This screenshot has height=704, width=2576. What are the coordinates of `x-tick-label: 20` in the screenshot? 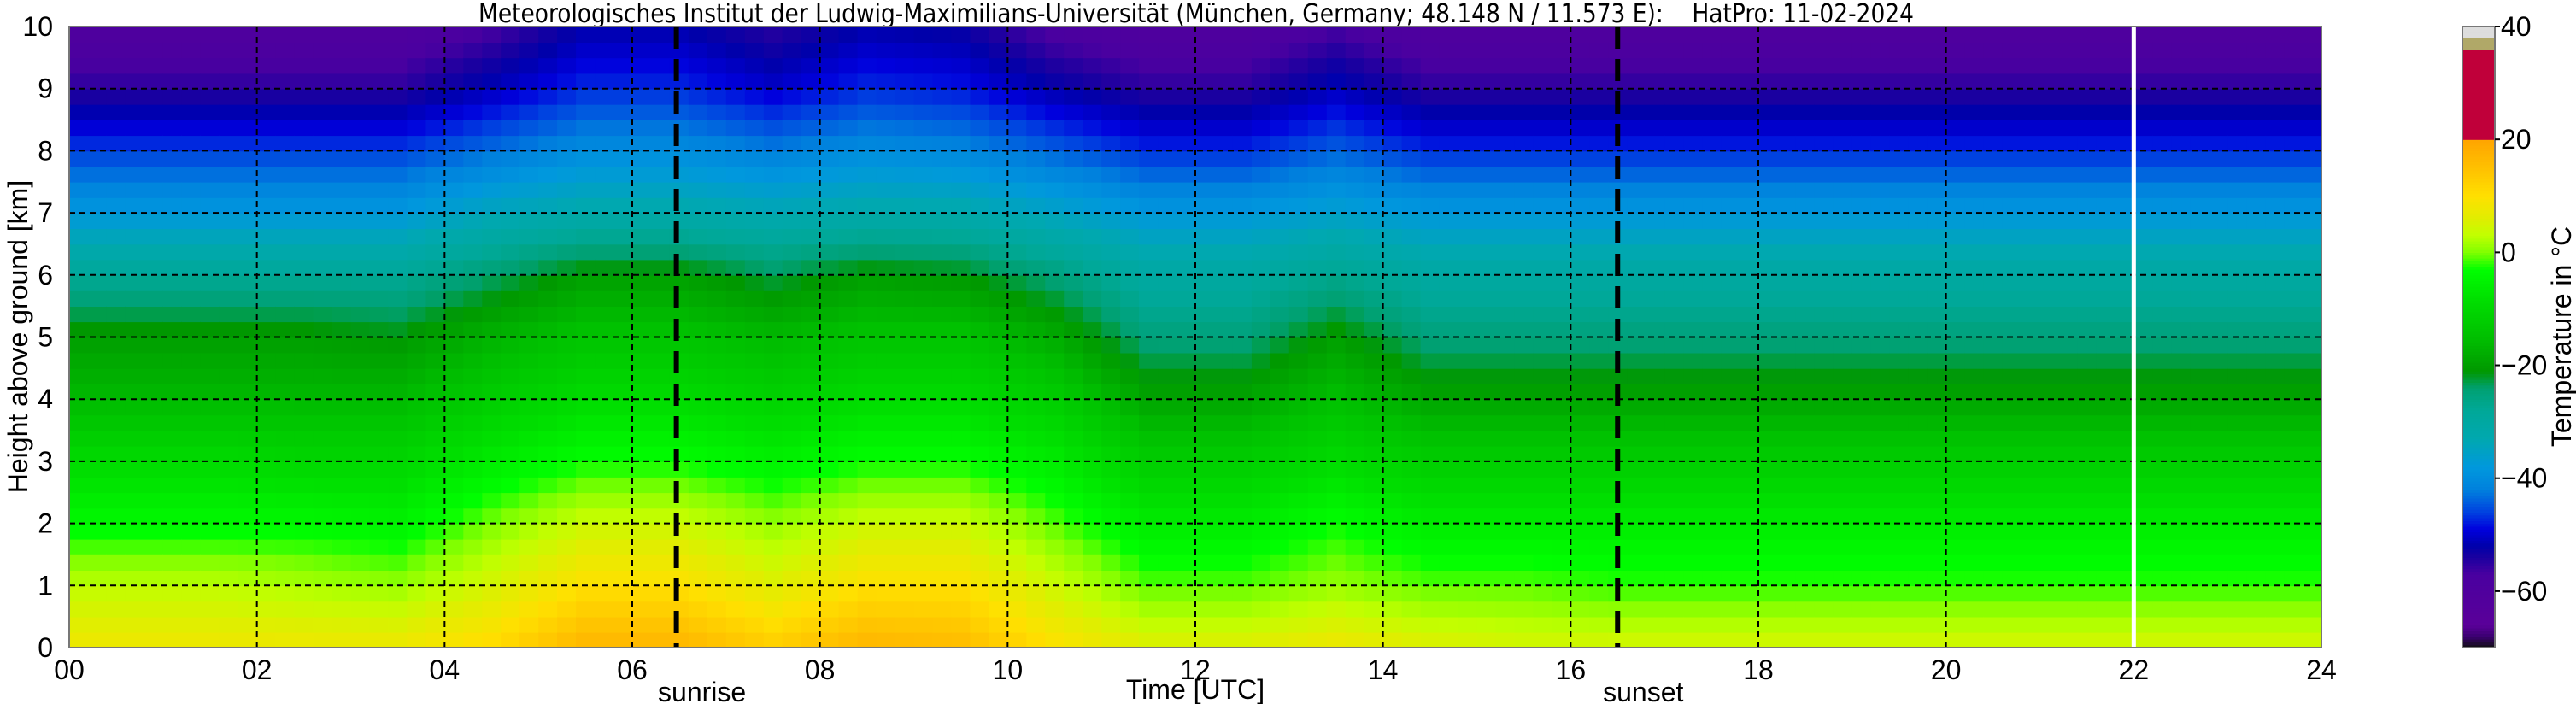 It's located at (1946, 669).